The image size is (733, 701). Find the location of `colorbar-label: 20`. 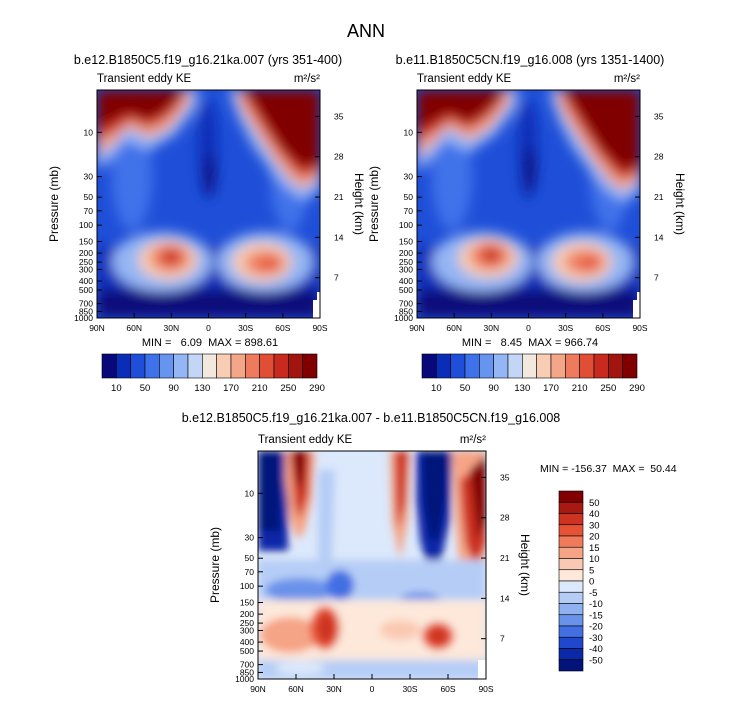

colorbar-label: 20 is located at coordinates (594, 537).